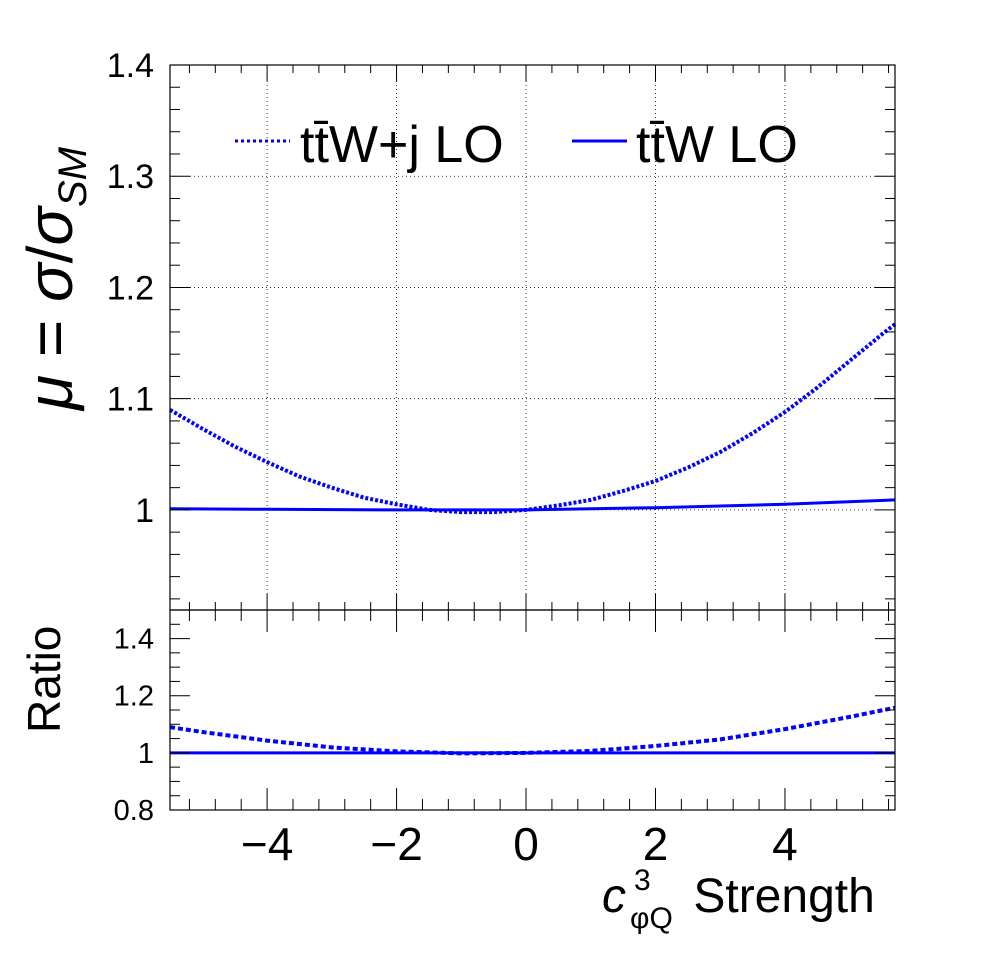 The image size is (996, 977). I want to click on main-series-group, so click(532, 418).